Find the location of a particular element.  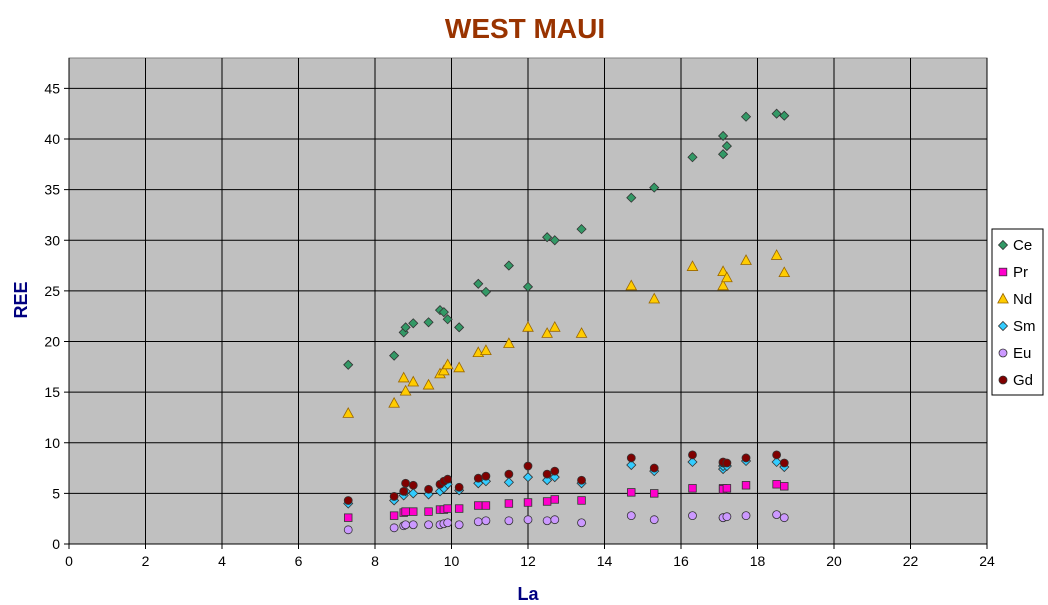

x-tick-label: 18 is located at coordinates (758, 561).